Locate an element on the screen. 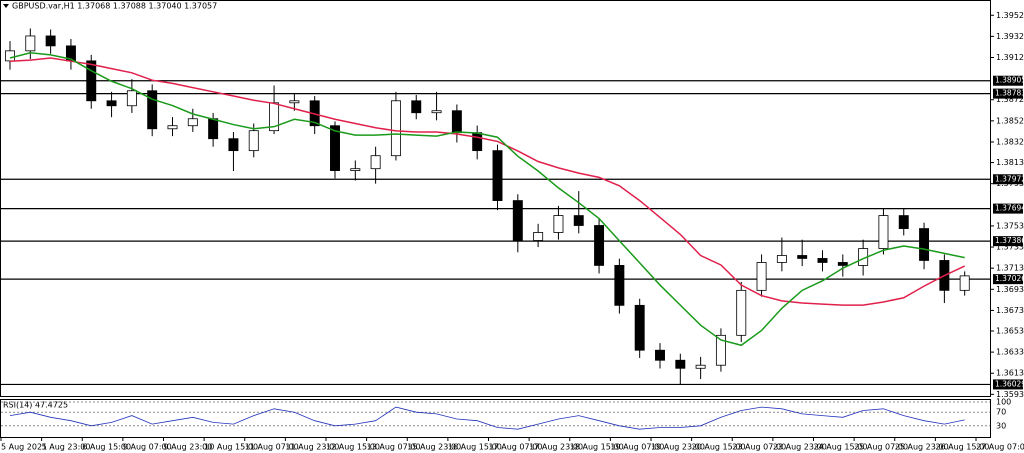  x-tick-label: 17 Aug 23:00 is located at coordinates (556, 447).